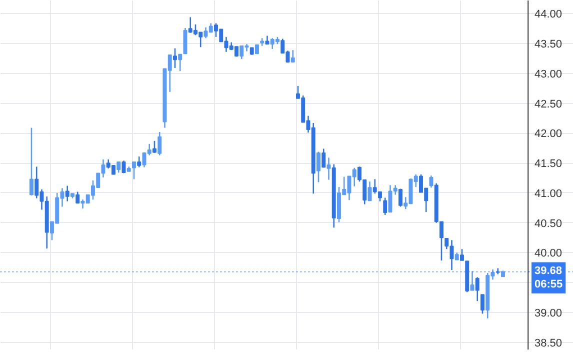 This screenshot has height=361, width=573. What do you see at coordinates (548, 284) in the screenshot?
I see `text: 06:55` at bounding box center [548, 284].